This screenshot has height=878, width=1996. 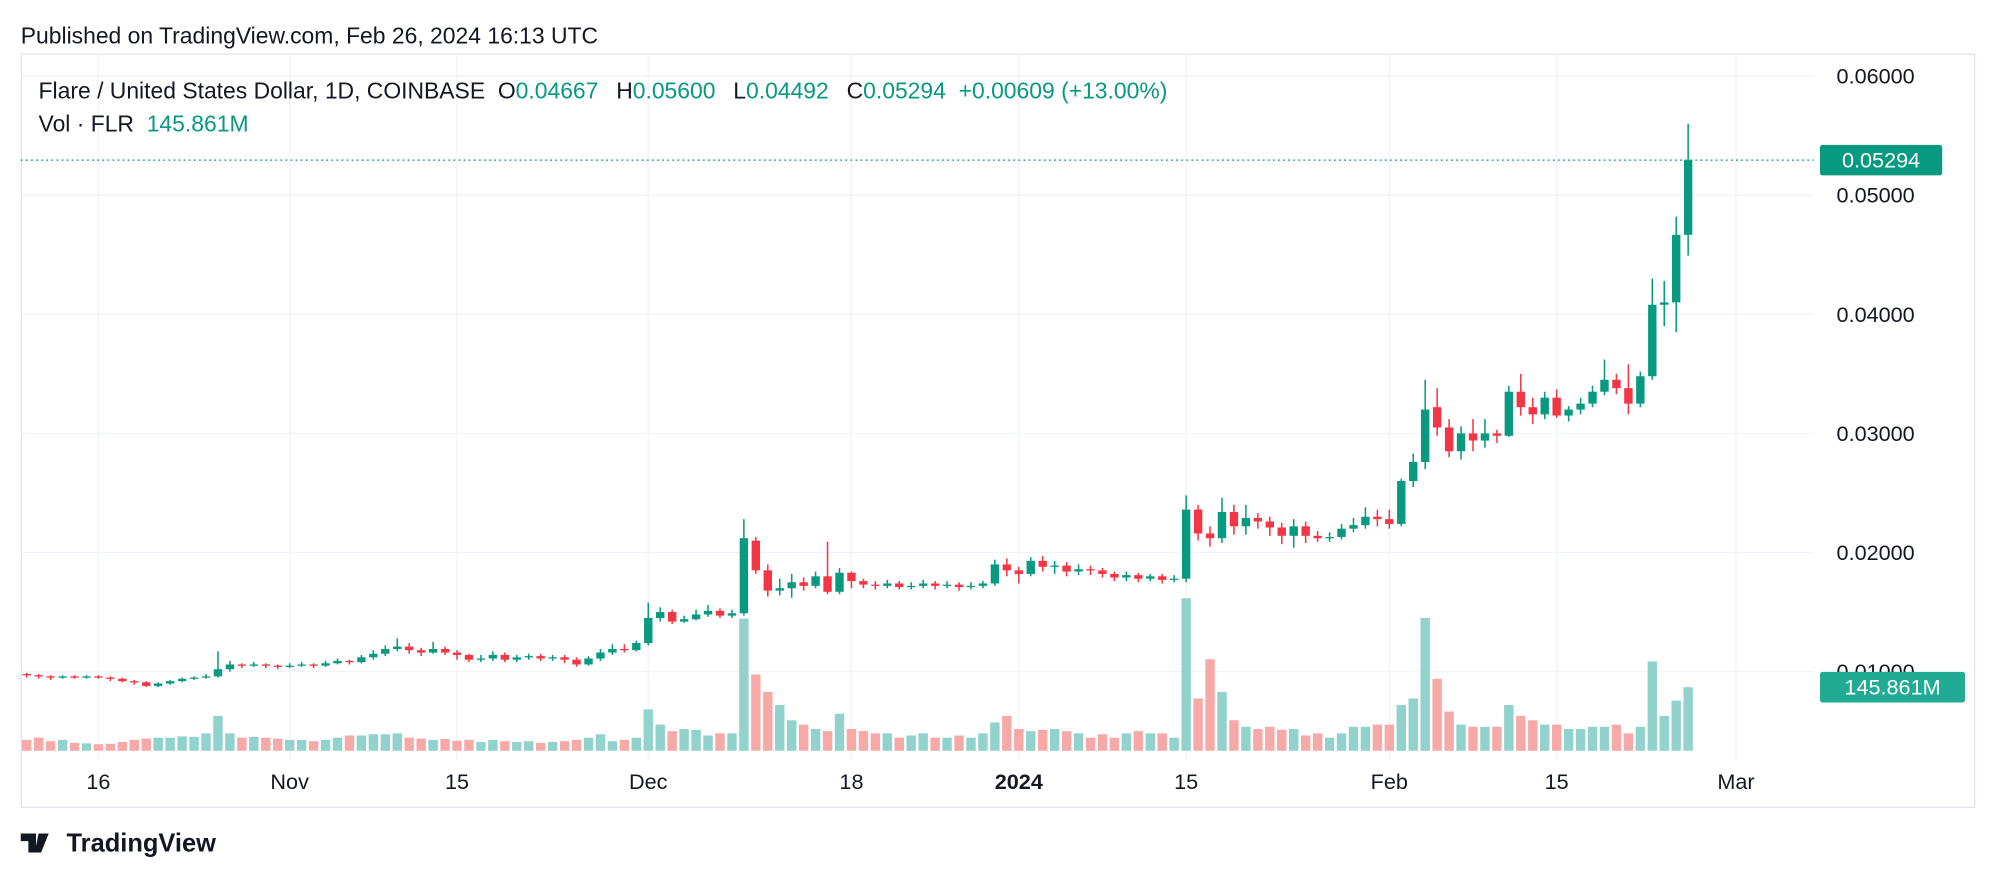 I want to click on logo-dot, so click(x=42, y=837).